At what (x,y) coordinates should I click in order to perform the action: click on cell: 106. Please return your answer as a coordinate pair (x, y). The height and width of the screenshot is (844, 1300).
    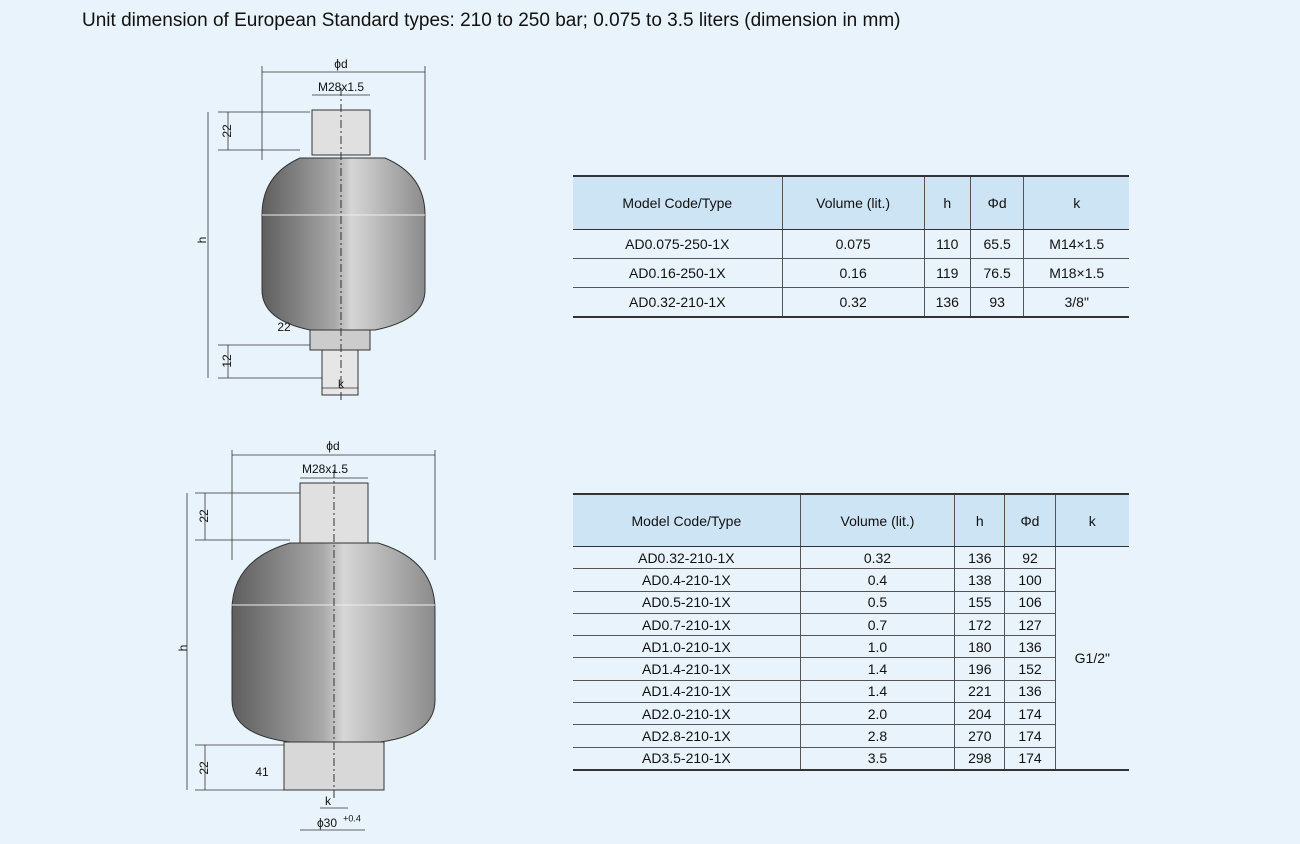
    Looking at the image, I should click on (1030, 602).